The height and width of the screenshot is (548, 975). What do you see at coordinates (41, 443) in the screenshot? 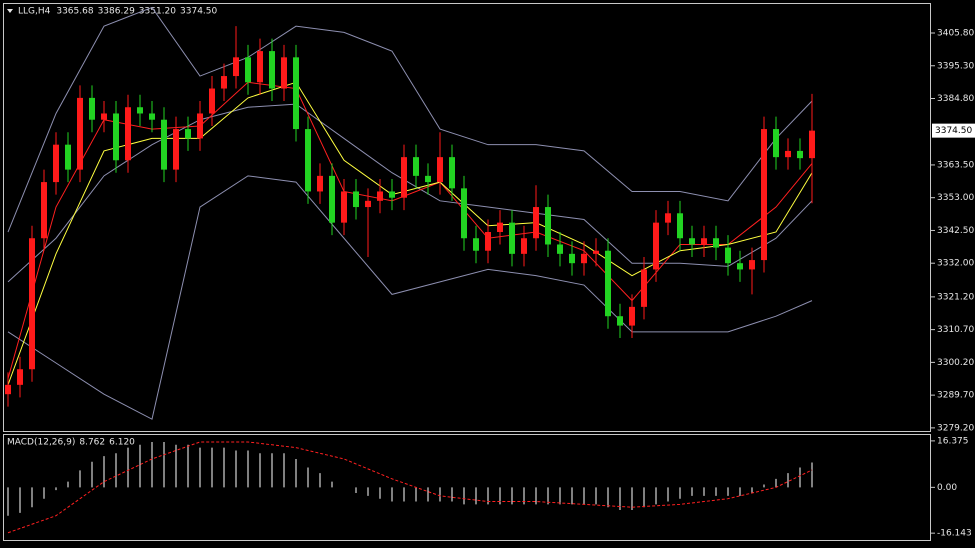
I see `indicator-title: MACD(12,26,9)` at bounding box center [41, 443].